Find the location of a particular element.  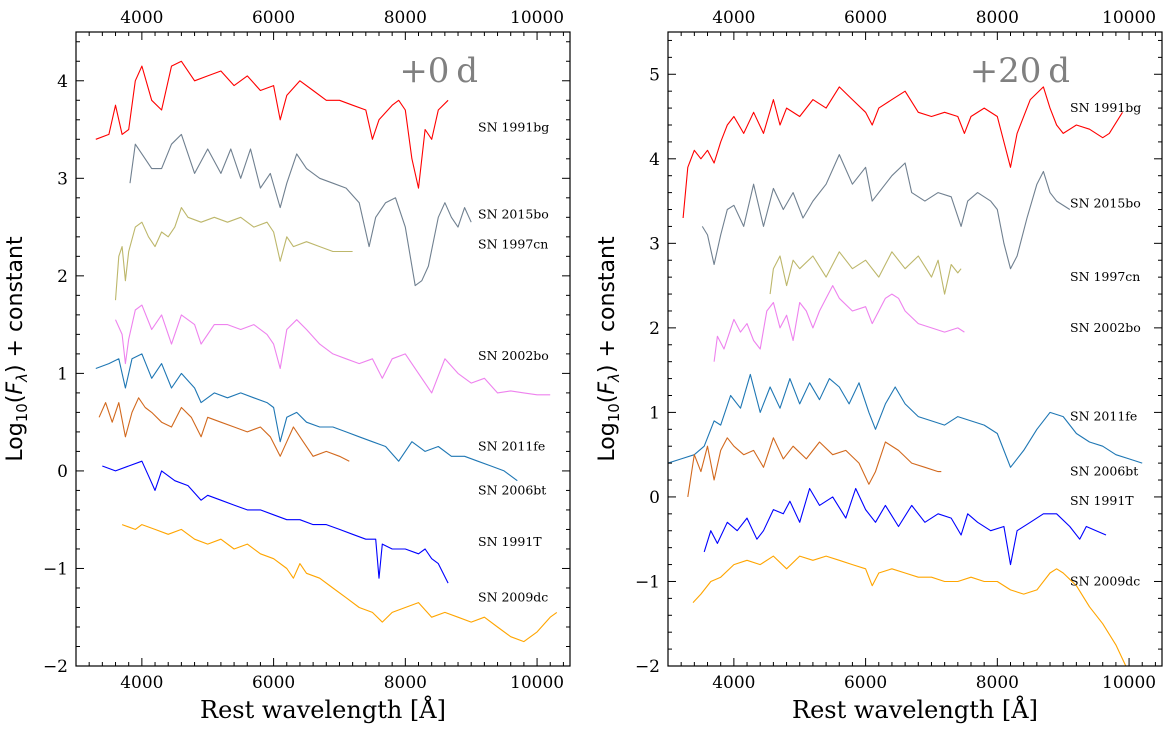

phase-label: +0 d is located at coordinates (438, 71).